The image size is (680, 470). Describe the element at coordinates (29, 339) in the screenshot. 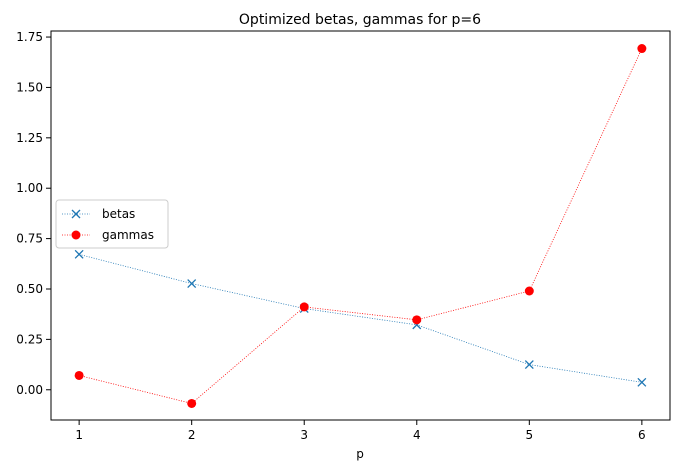

I see `y-tick-label: 0.25` at that location.